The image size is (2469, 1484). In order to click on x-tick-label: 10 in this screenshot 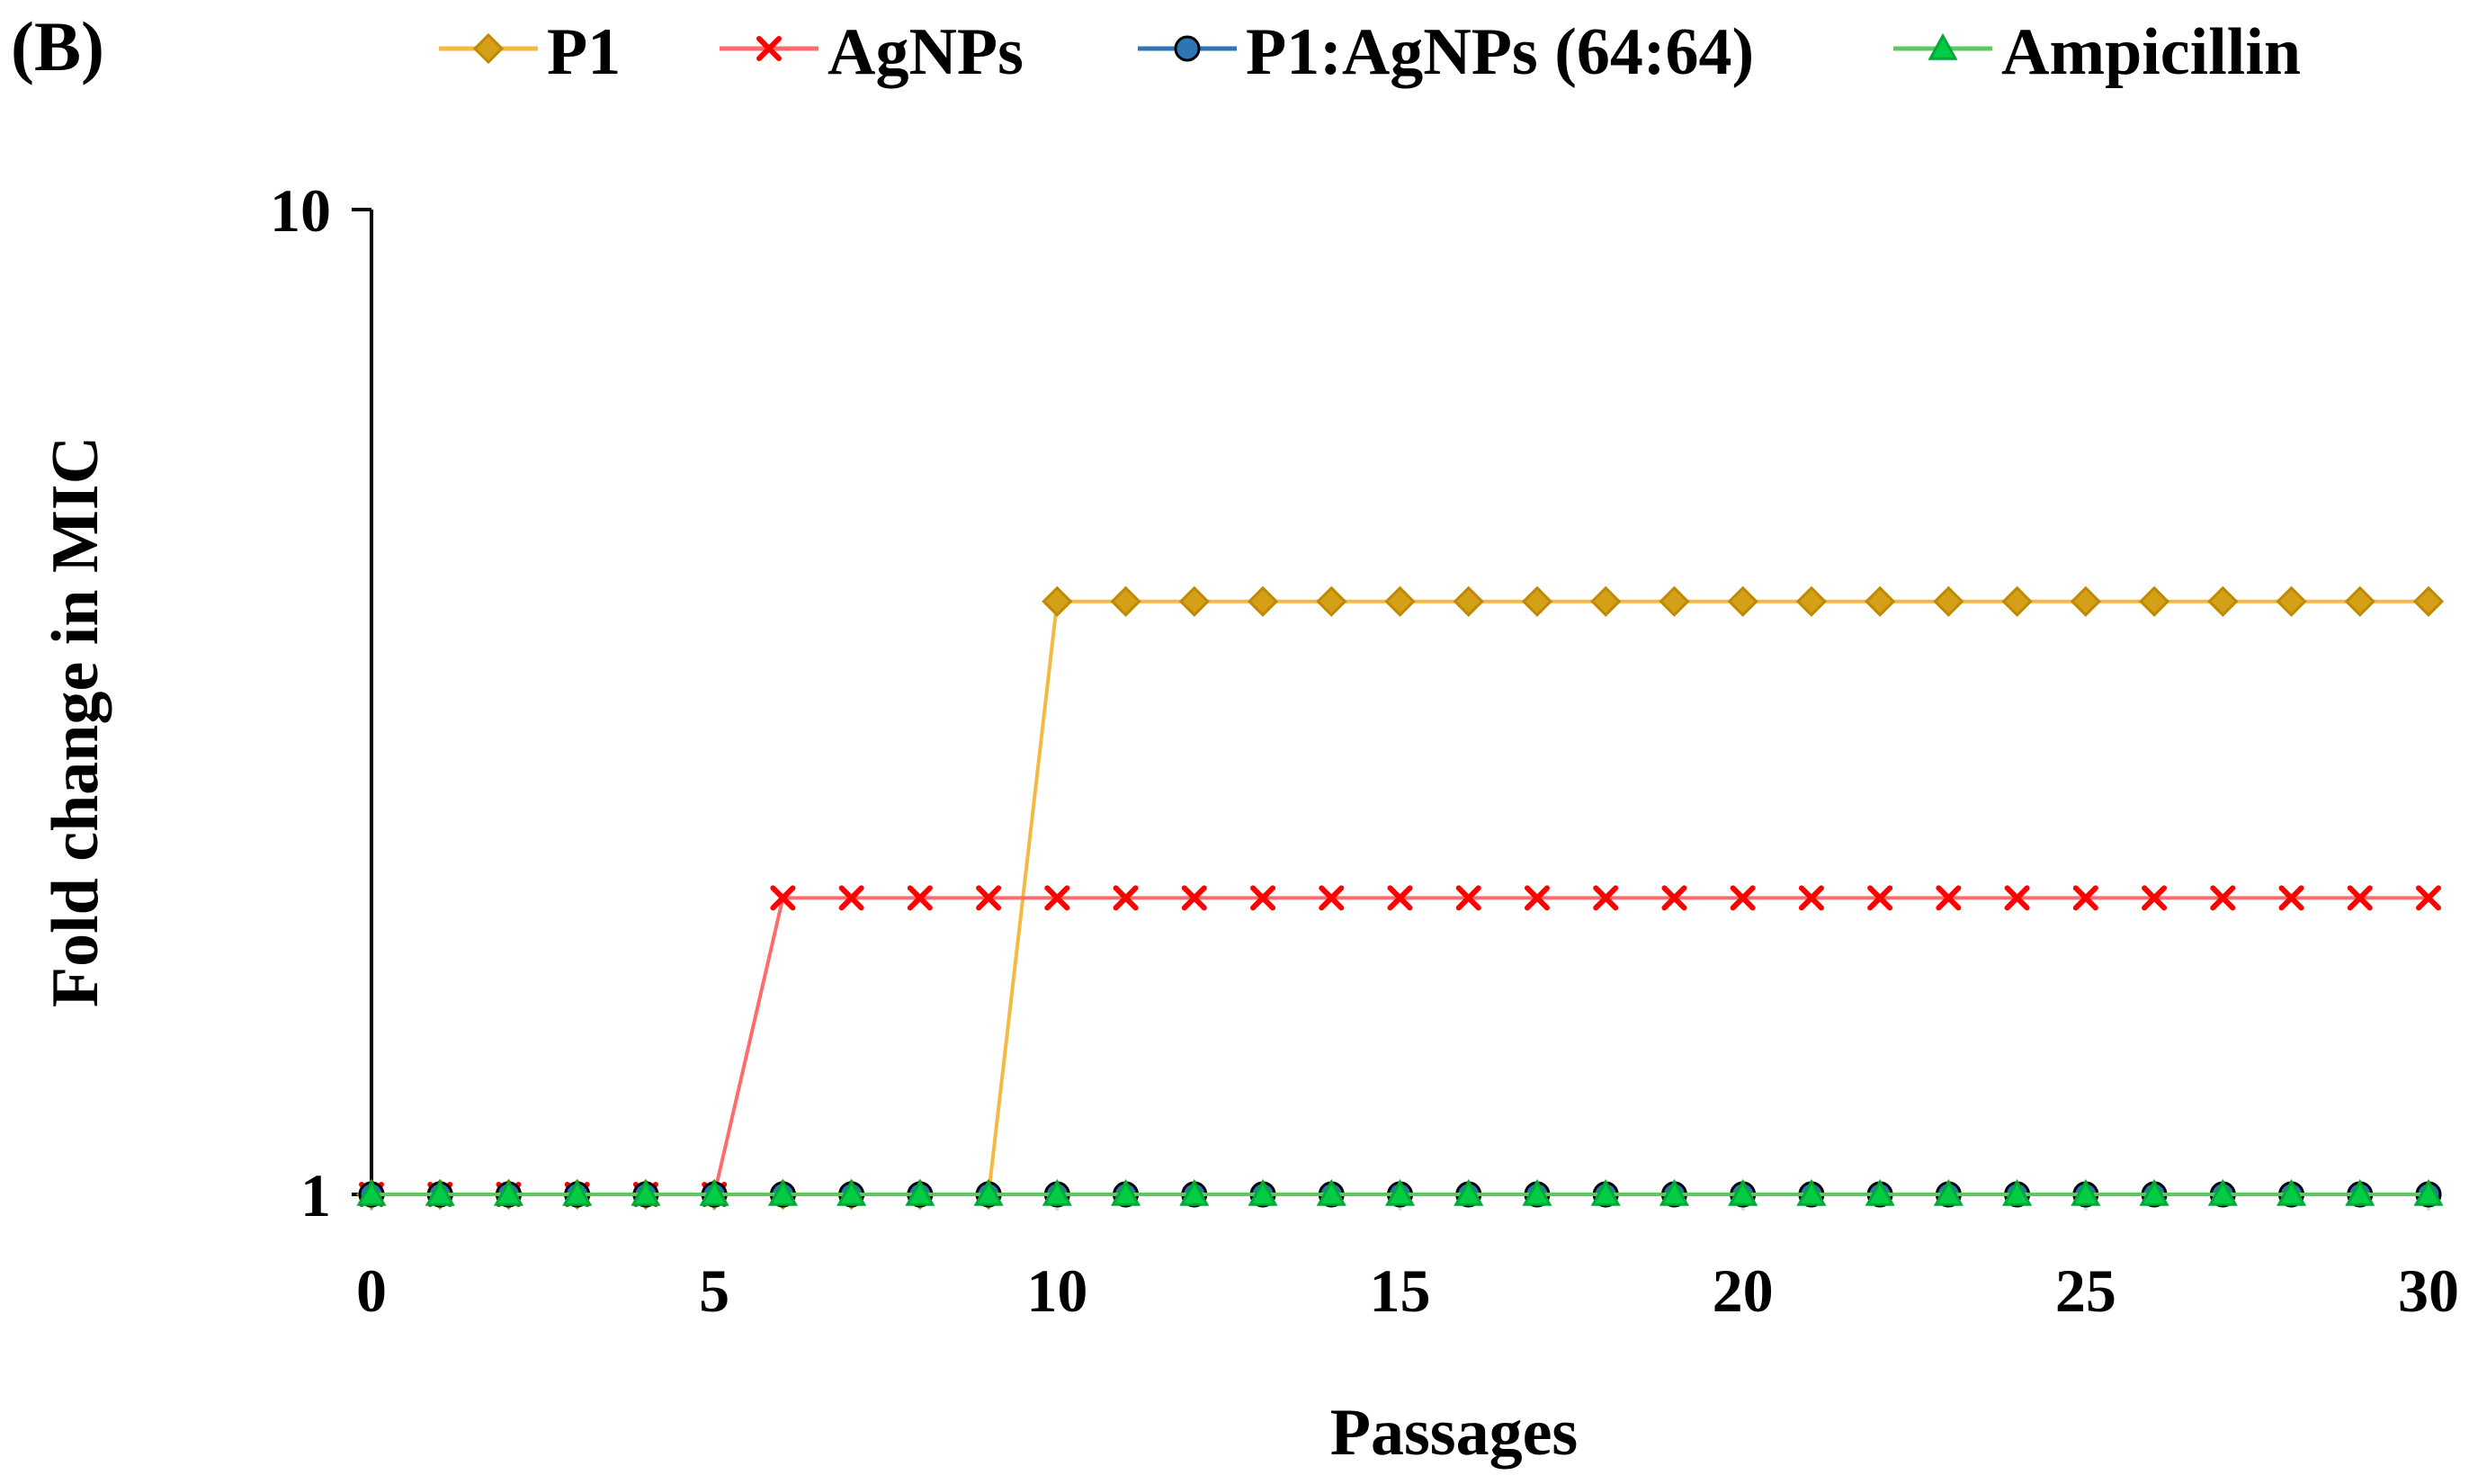, I will do `click(1056, 1290)`.